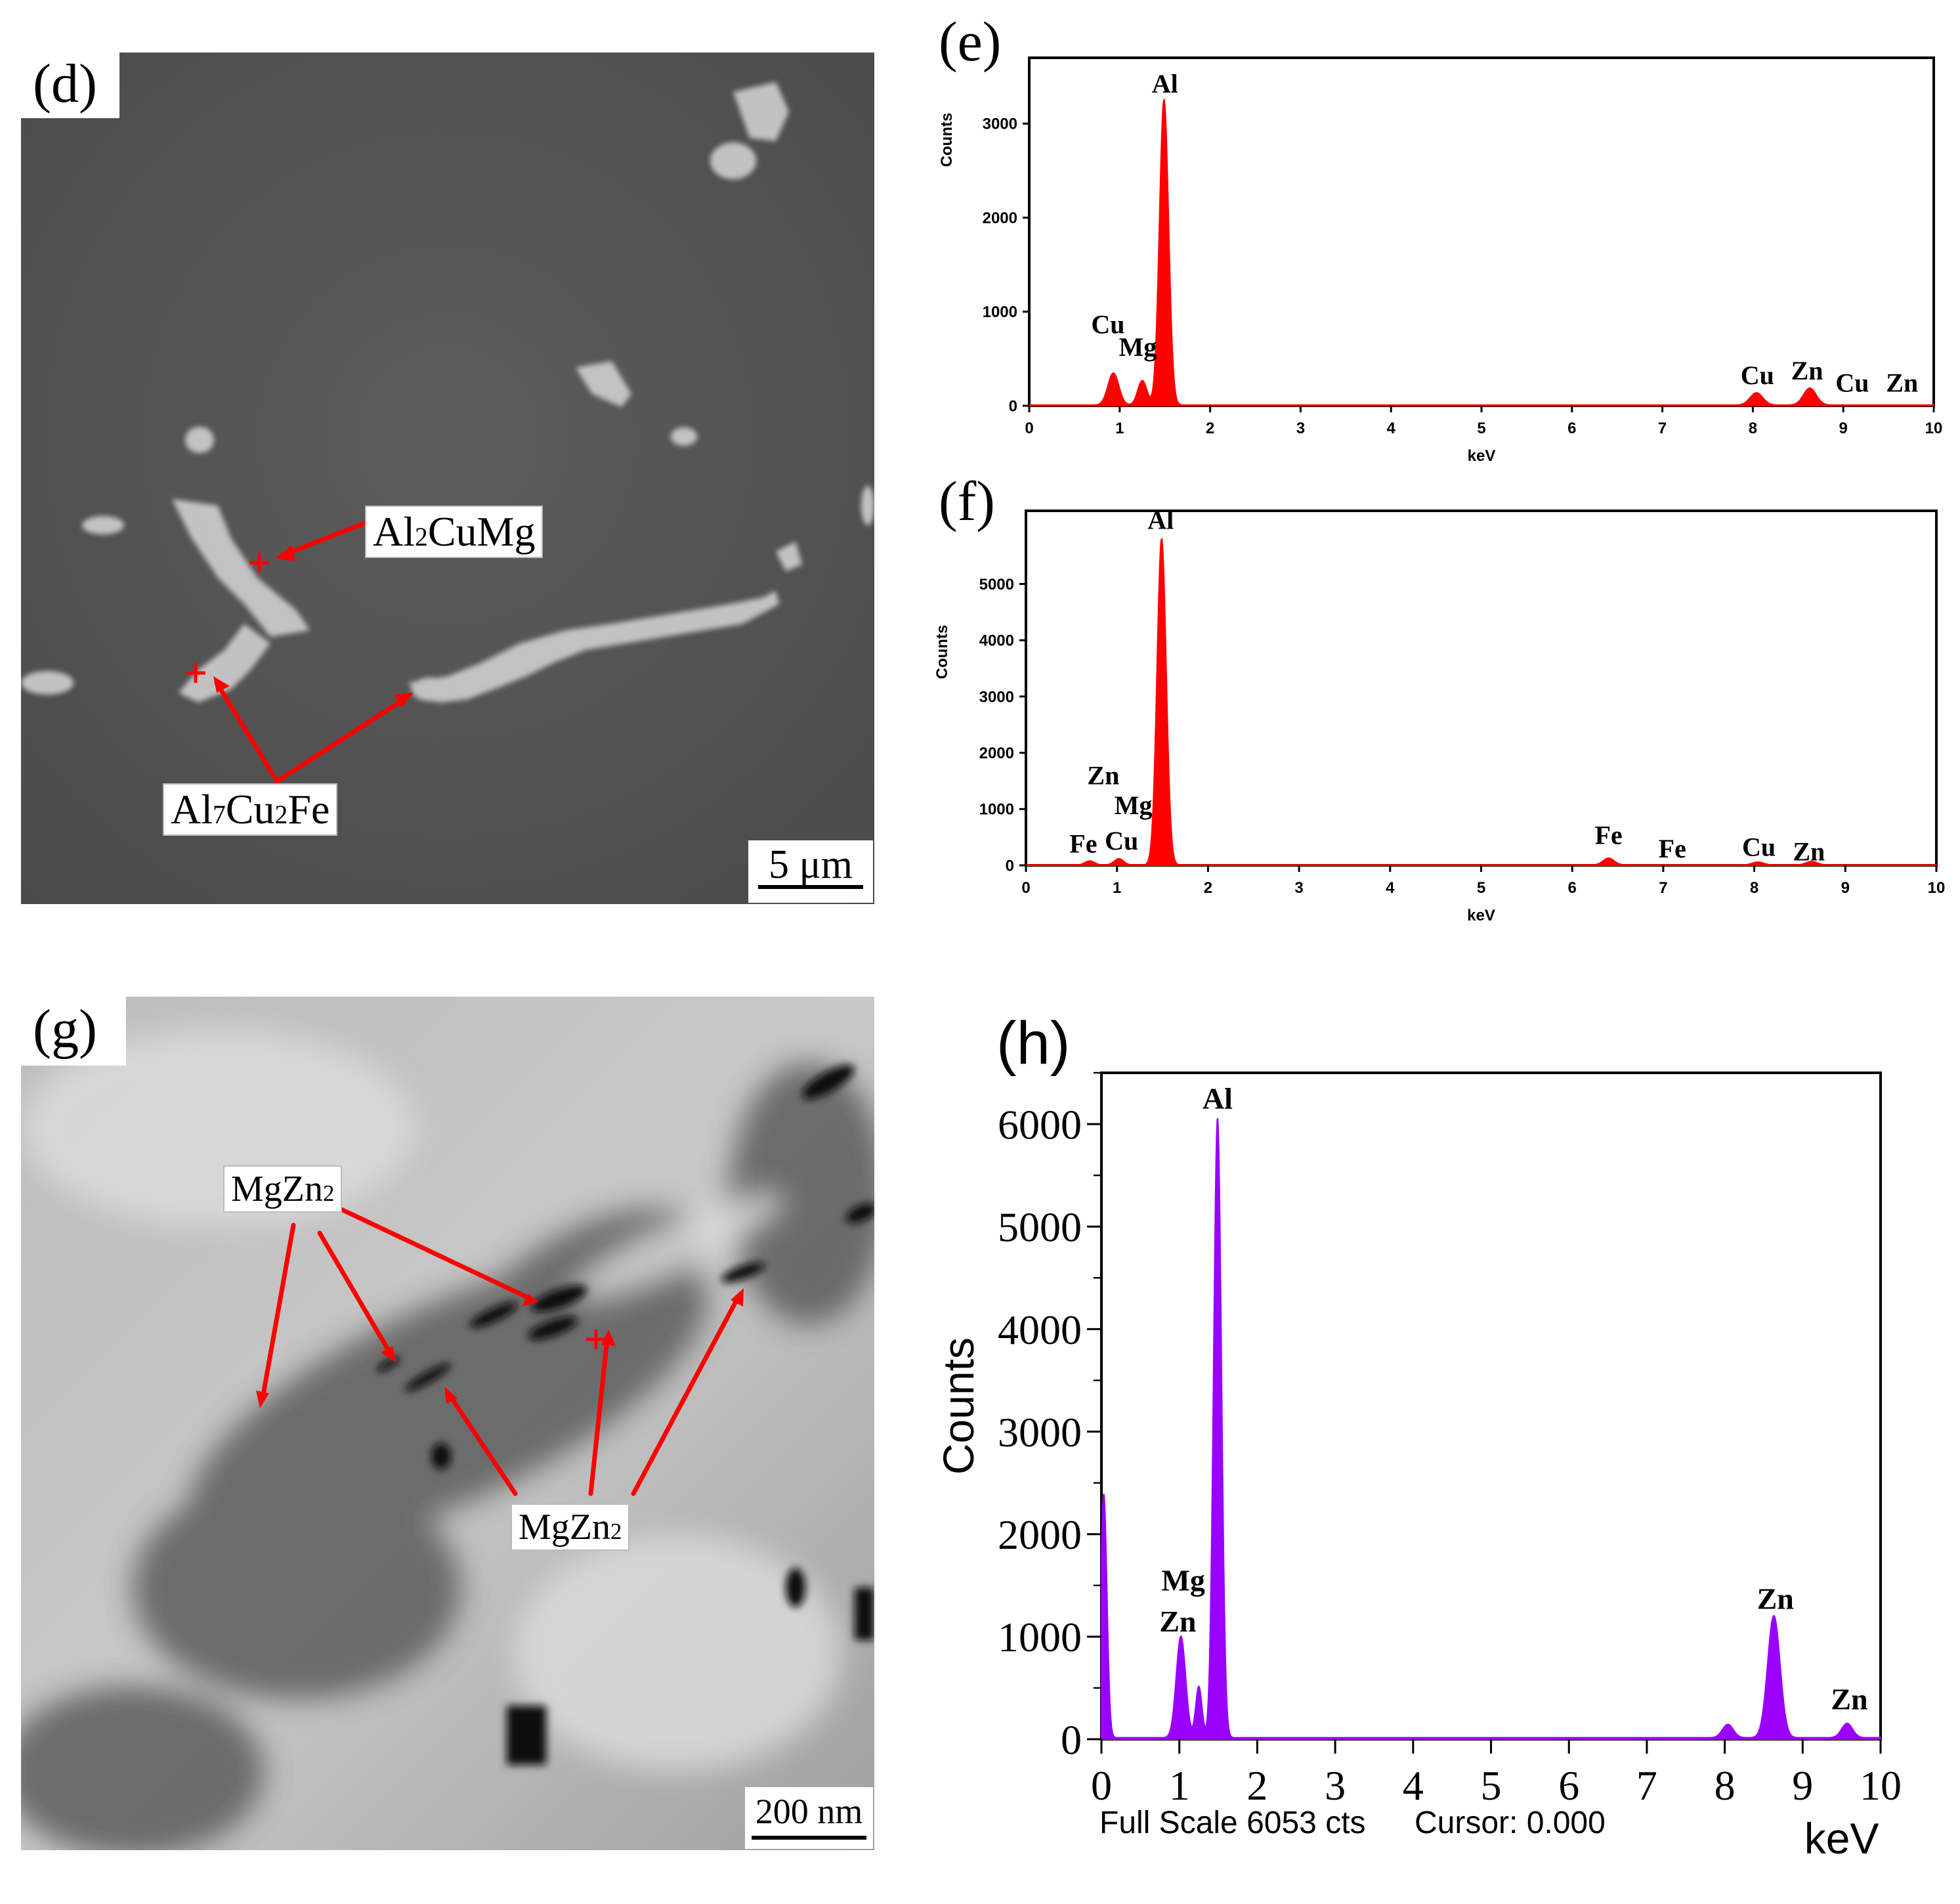 Image resolution: width=1960 pixels, height=1904 pixels. What do you see at coordinates (500, 1351) in the screenshot?
I see `panel-g-annotations` at bounding box center [500, 1351].